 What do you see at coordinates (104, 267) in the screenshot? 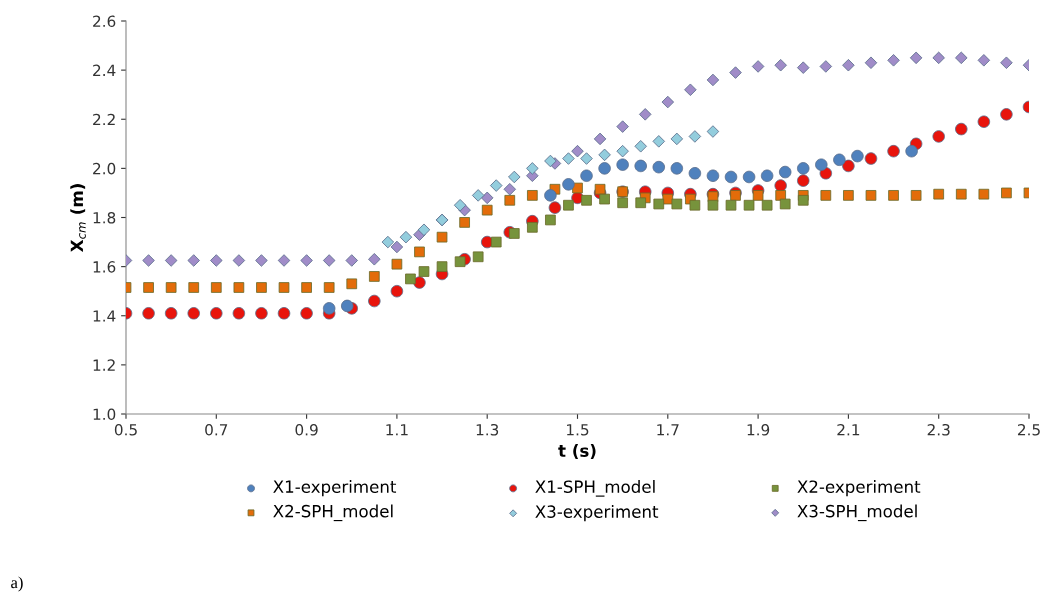
I see `y-tick-label: 1.6` at bounding box center [104, 267].